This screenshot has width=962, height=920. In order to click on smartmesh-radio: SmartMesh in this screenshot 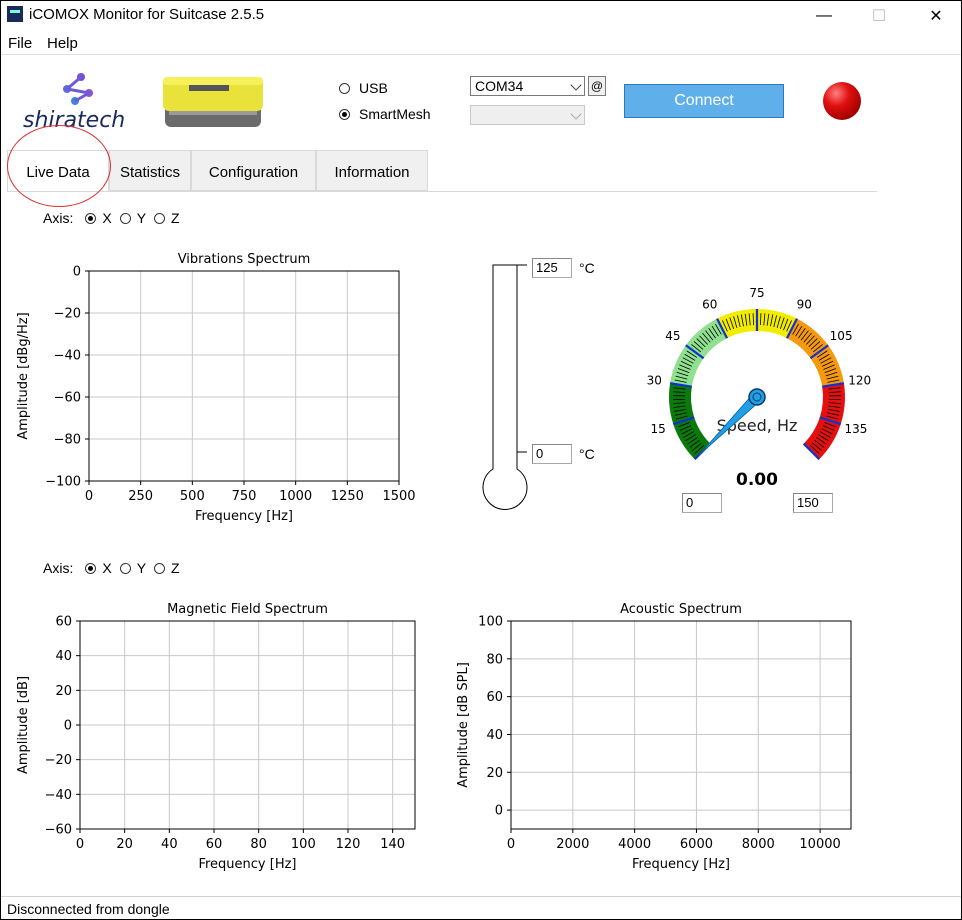, I will do `click(385, 114)`.